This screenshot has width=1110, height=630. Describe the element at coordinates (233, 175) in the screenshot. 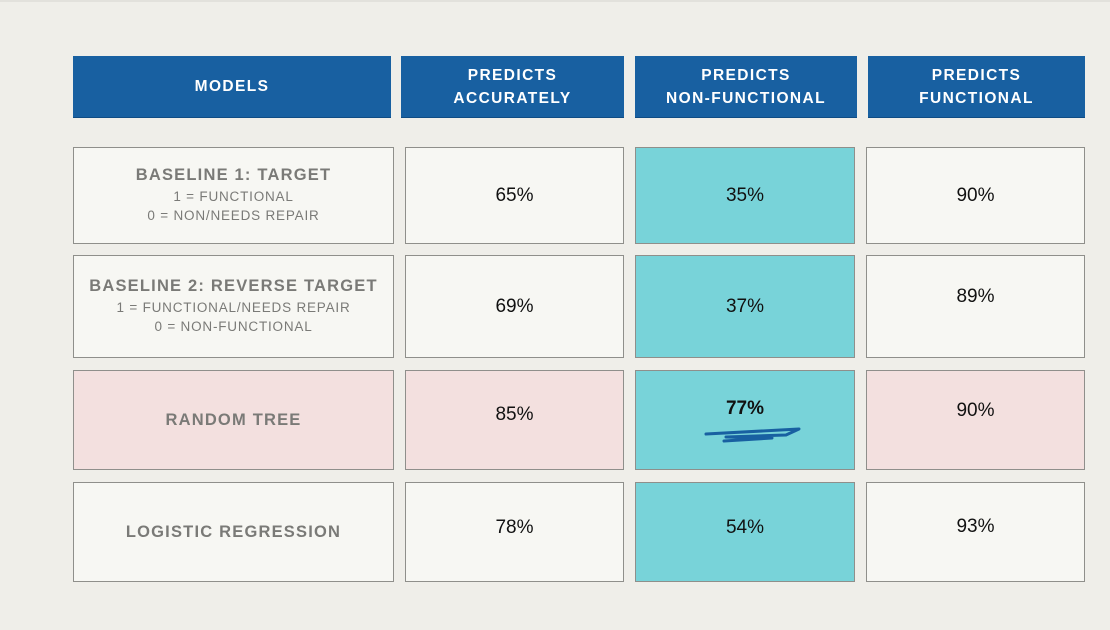

I see `model-name: BASELINE 1: TARGET` at that location.